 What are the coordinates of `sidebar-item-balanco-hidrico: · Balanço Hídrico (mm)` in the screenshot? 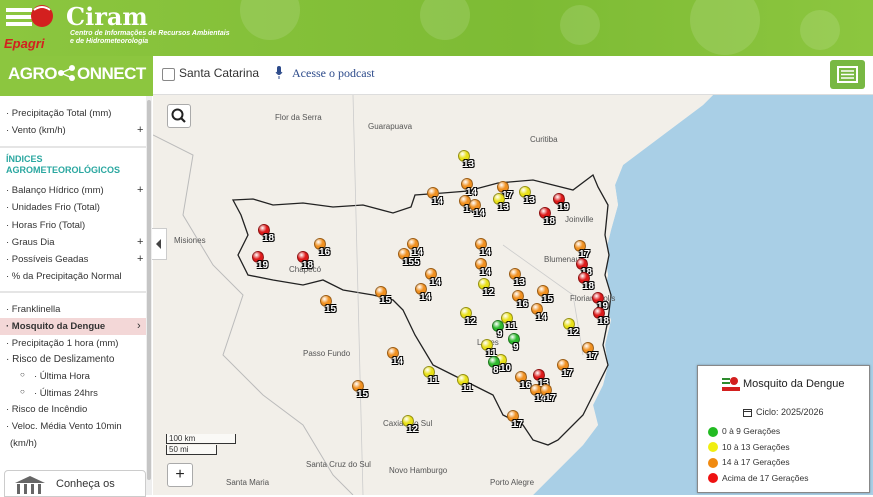 It's located at (55, 190).